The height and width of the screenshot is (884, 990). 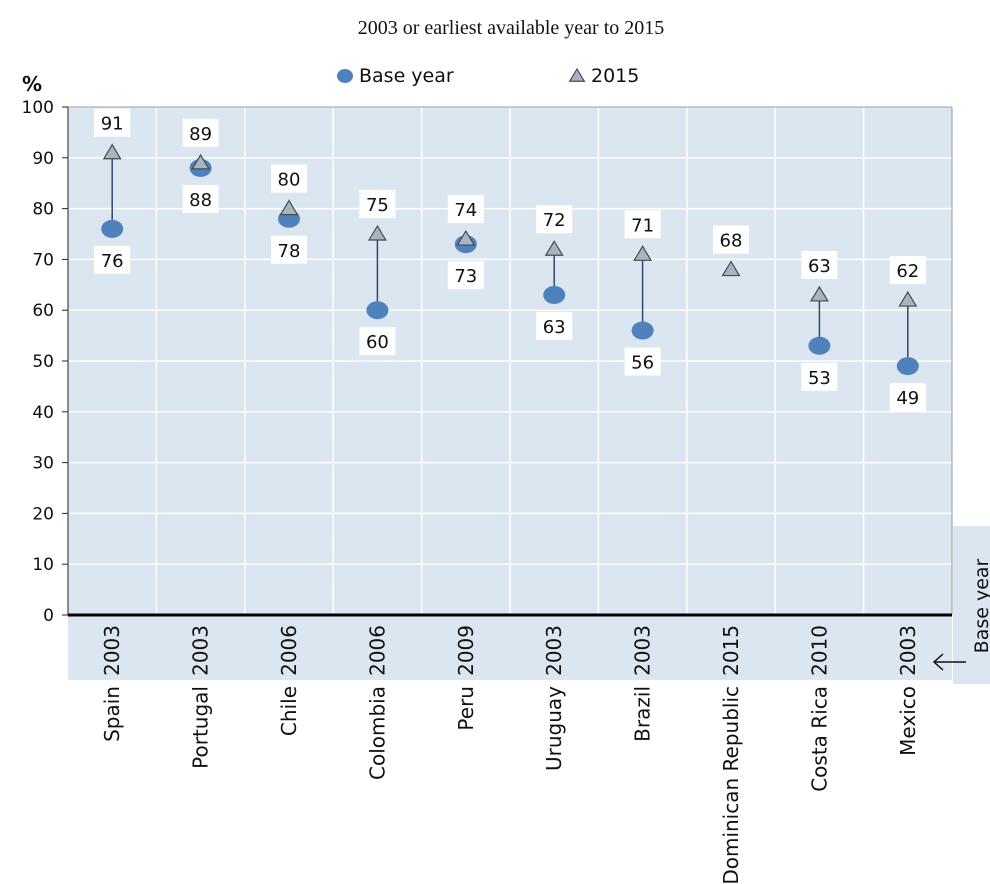 What do you see at coordinates (466, 708) in the screenshot?
I see `category-label: Peru` at bounding box center [466, 708].